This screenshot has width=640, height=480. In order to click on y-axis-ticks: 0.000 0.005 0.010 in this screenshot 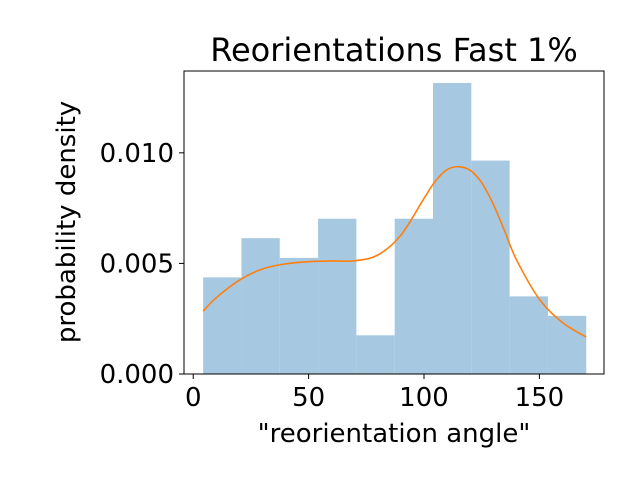, I will do `click(142, 264)`.